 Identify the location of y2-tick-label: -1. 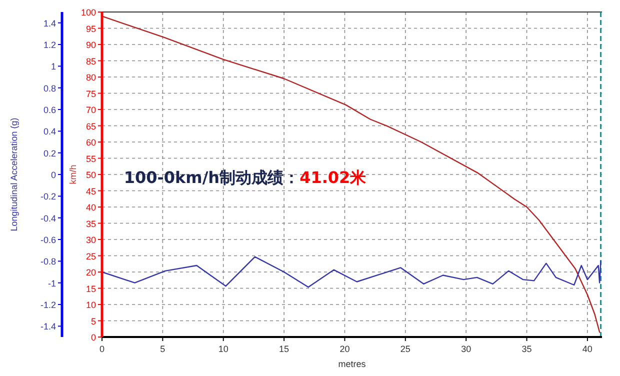
(52, 283).